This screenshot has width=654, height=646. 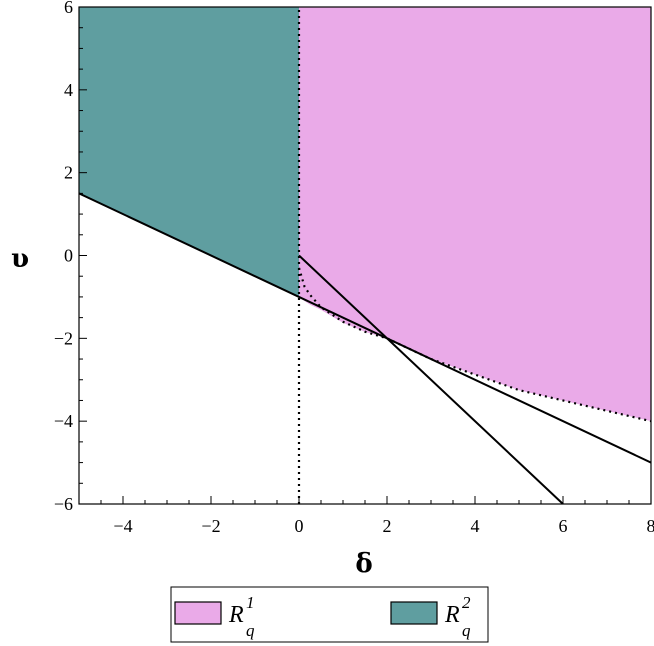 What do you see at coordinates (63, 421) in the screenshot?
I see `y-tick-label: −4` at bounding box center [63, 421].